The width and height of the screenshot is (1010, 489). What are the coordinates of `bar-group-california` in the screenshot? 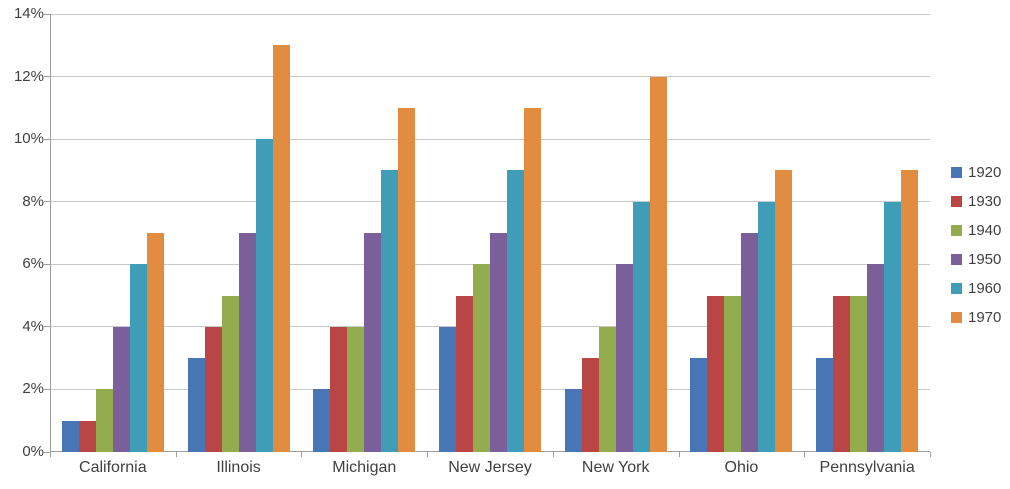 It's located at (113, 342).